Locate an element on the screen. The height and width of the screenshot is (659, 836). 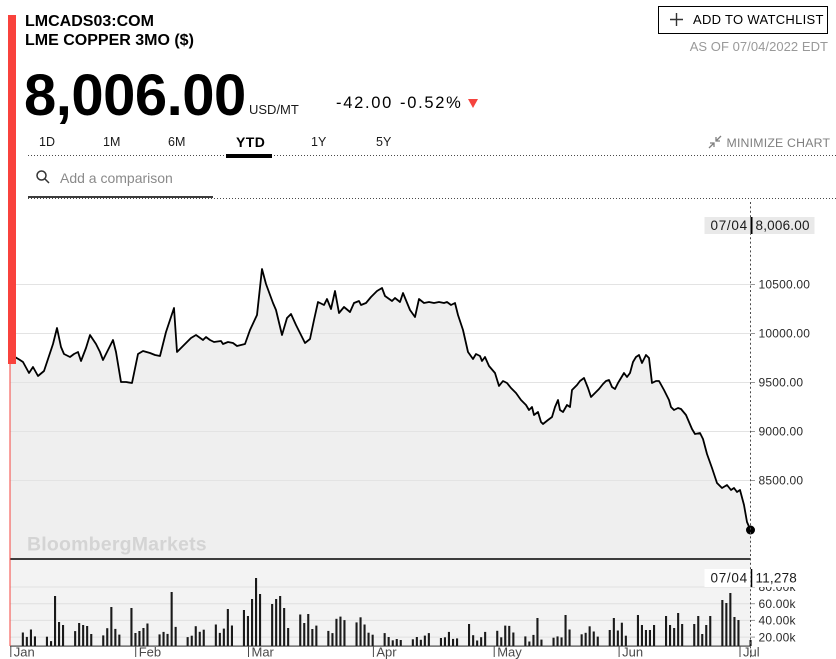
svg-text: 8500.00 is located at coordinates (781, 481).